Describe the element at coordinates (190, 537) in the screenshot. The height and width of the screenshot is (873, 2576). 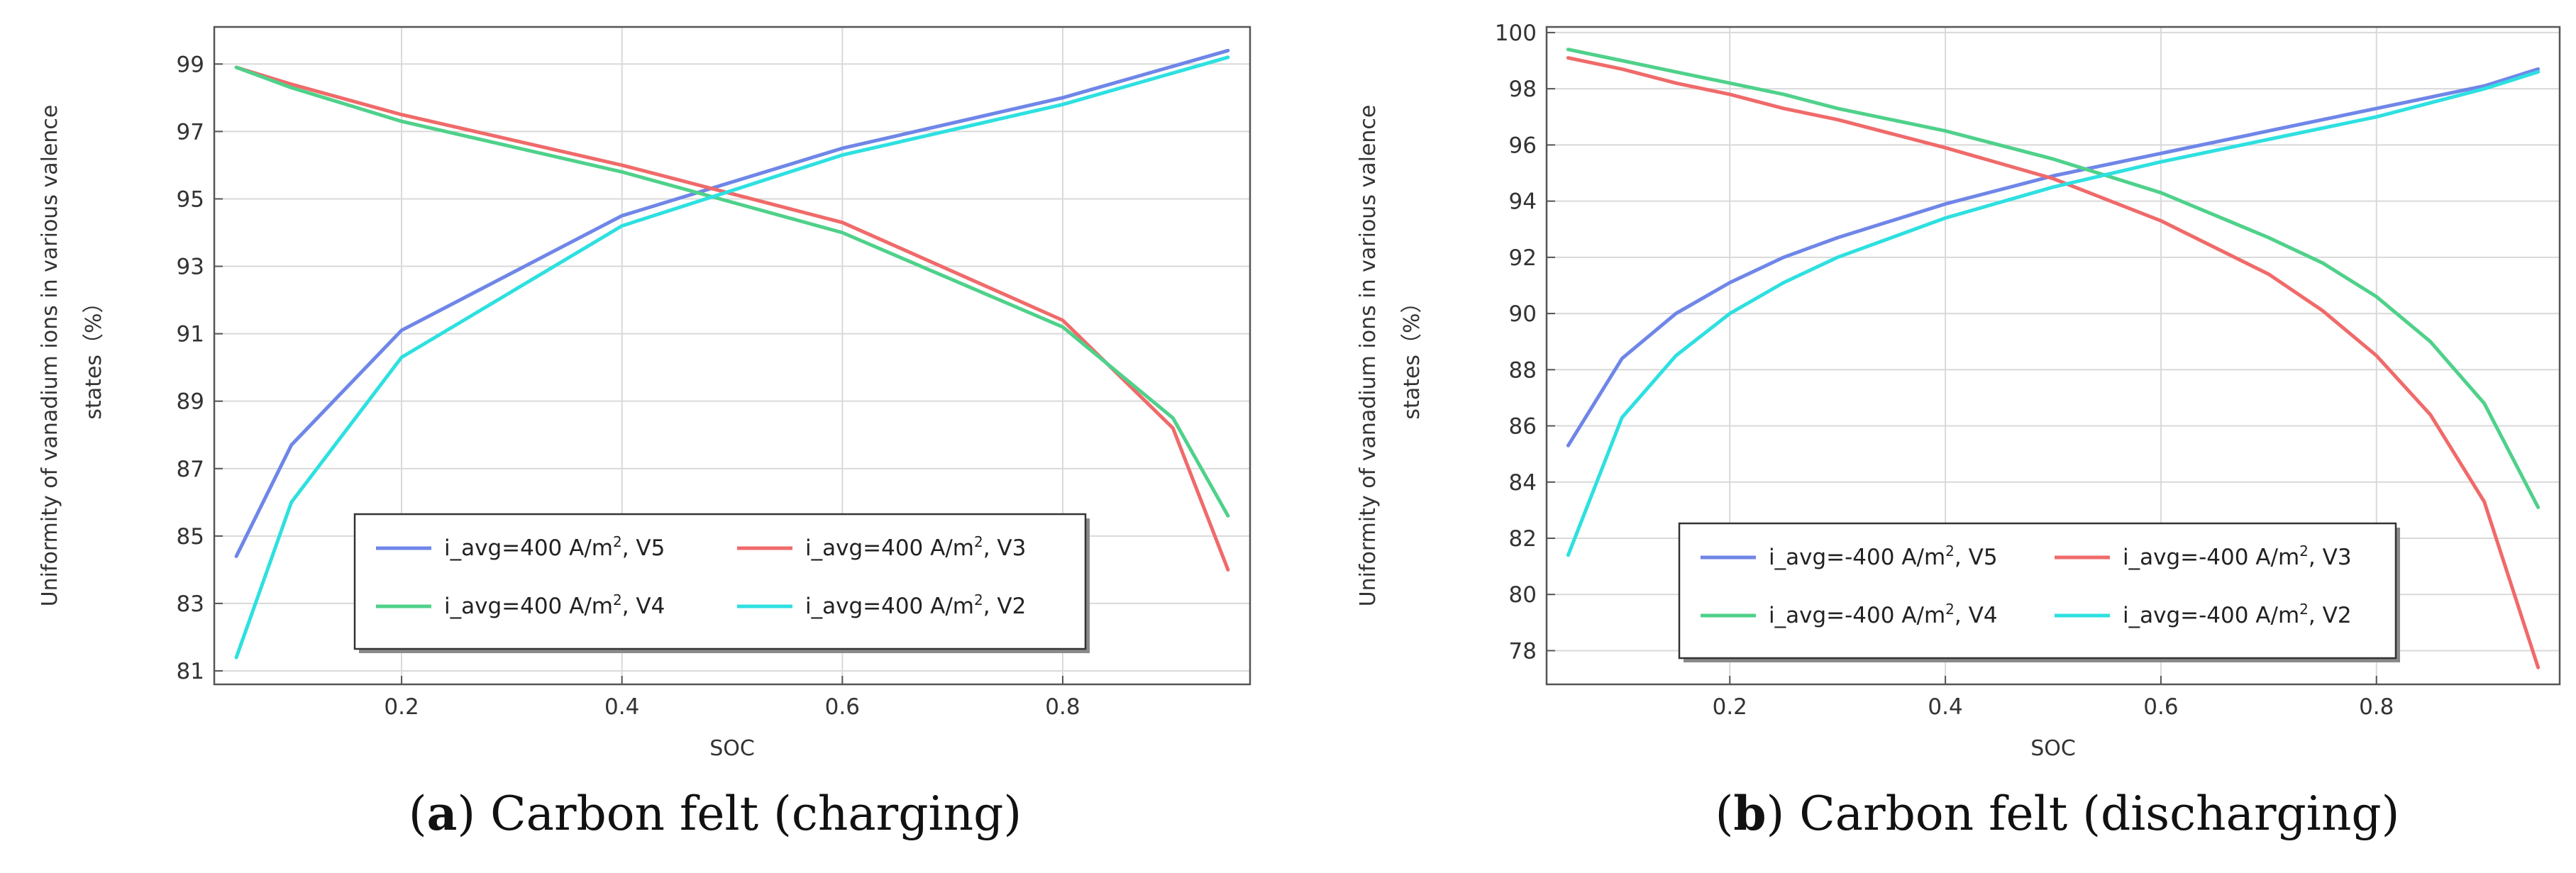
I see `y-tick-label: 85` at that location.